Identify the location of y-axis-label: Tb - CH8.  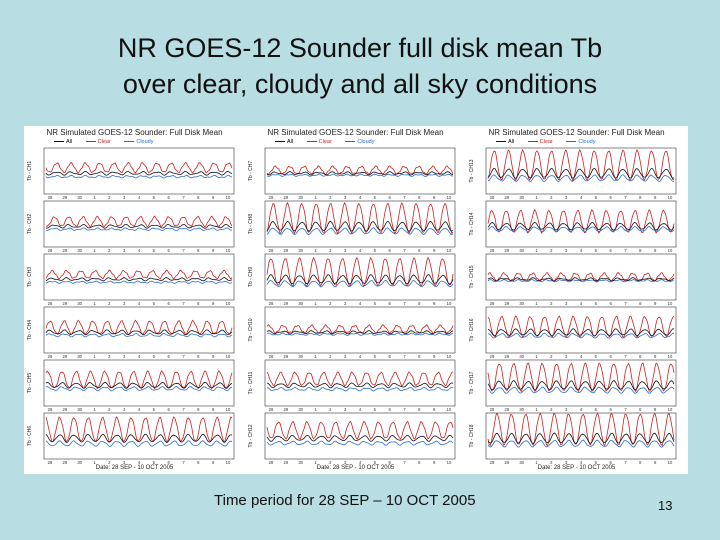
(251, 224).